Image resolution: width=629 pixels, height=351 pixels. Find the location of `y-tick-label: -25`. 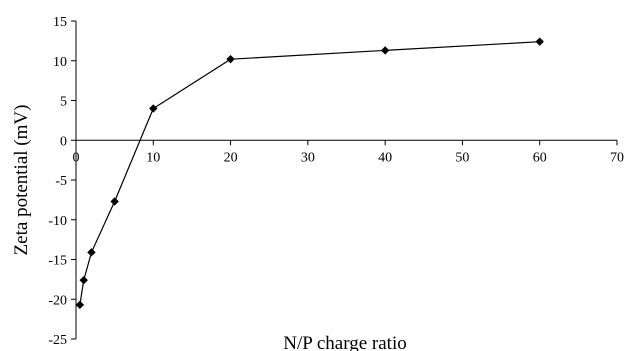

y-tick-label: -25 is located at coordinates (57, 340).